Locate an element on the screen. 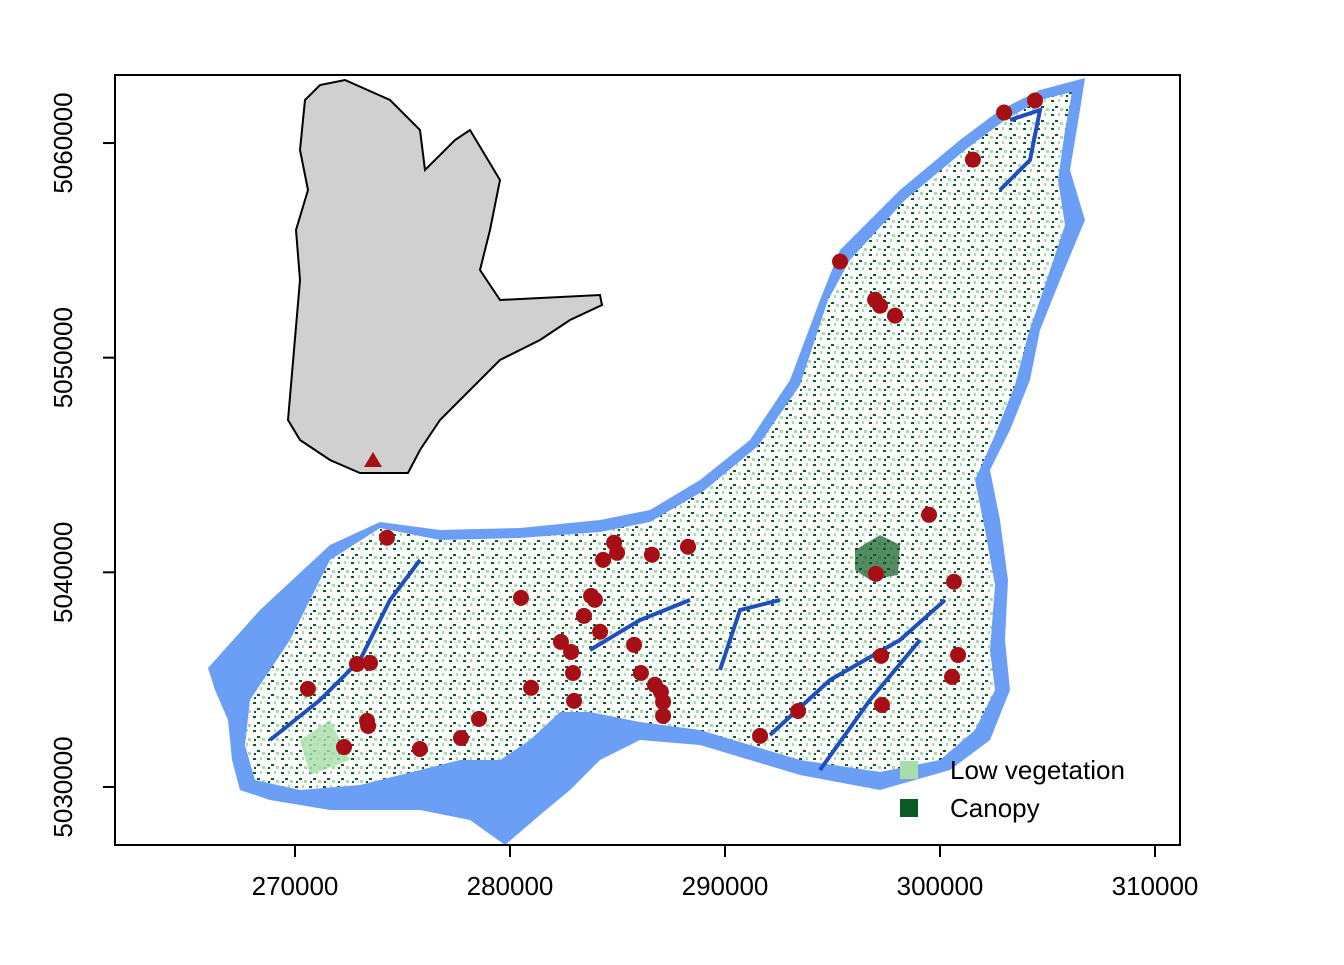 The height and width of the screenshot is (965, 1344). quebec-outline is located at coordinates (445, 276).